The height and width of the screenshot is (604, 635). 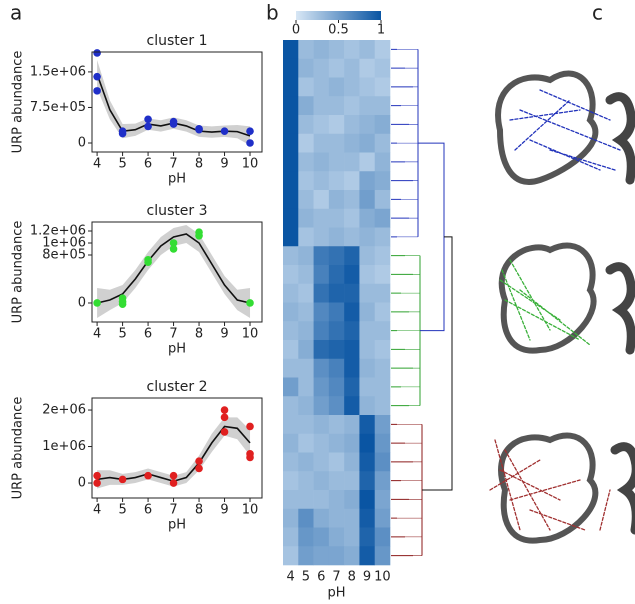 What do you see at coordinates (18, 102) in the screenshot?
I see `y-axis-label: URP abundance` at bounding box center [18, 102].